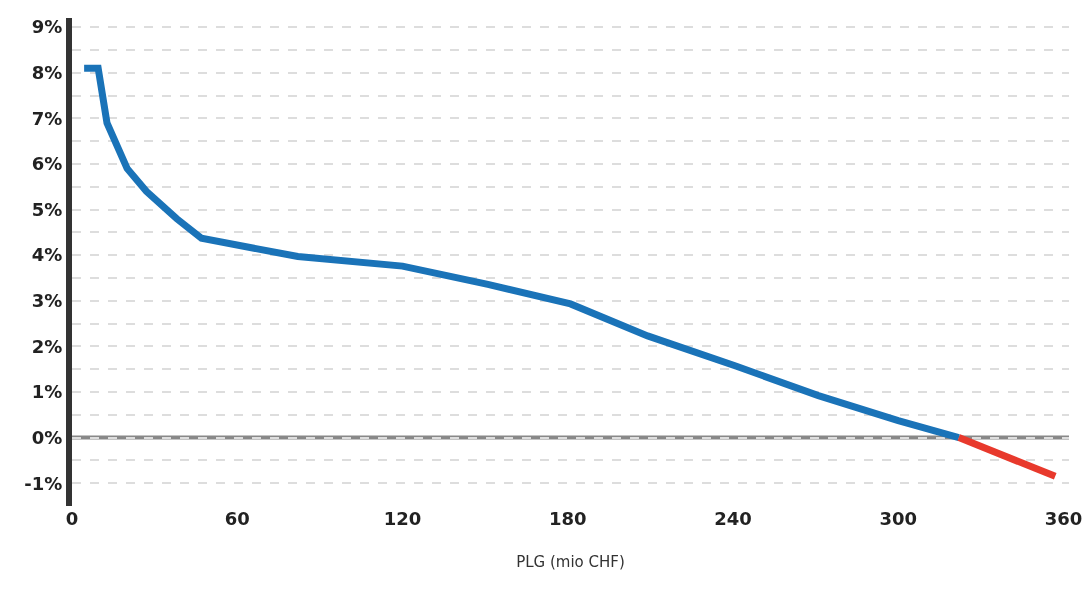  What do you see at coordinates (47, 73) in the screenshot?
I see `y-tick-label: 8%` at bounding box center [47, 73].